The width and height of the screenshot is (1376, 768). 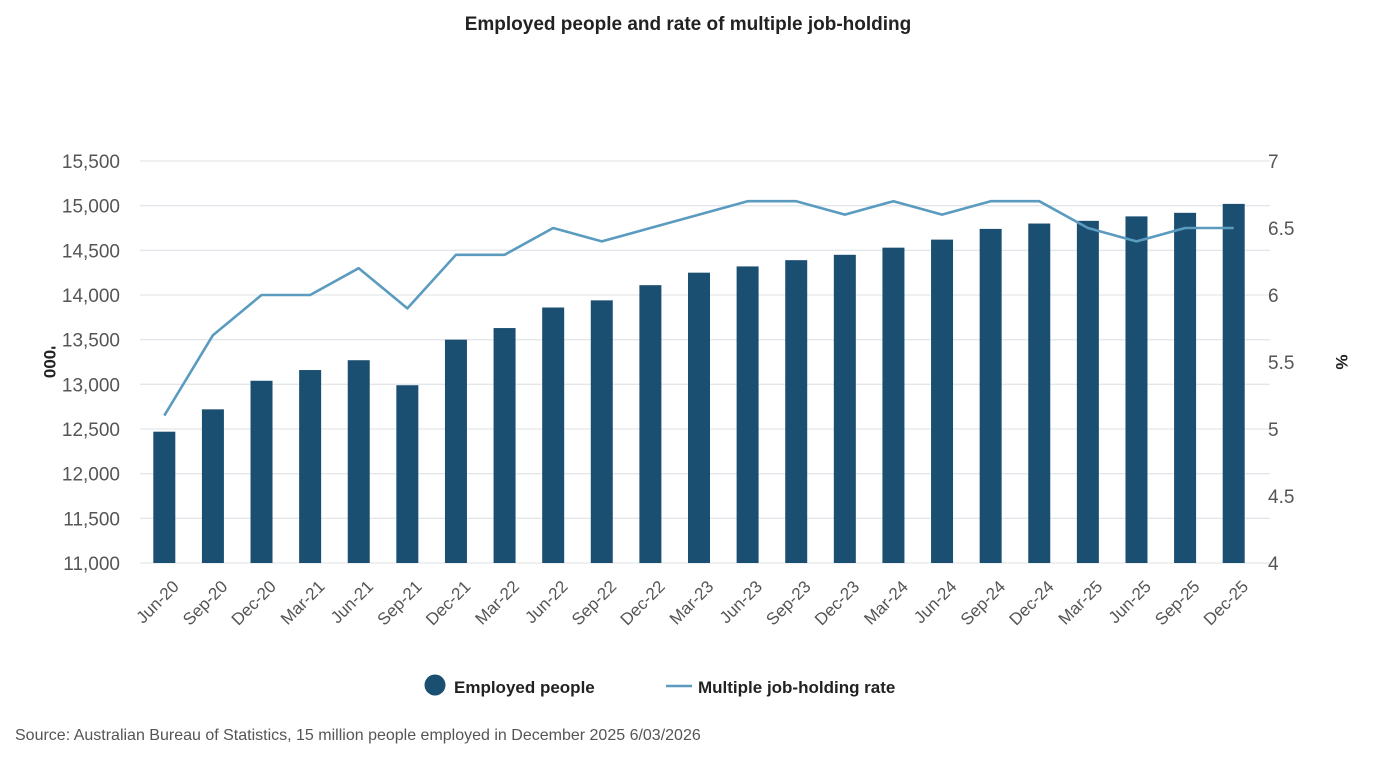 I want to click on x-tick-label: Mar-22, so click(x=497, y=603).